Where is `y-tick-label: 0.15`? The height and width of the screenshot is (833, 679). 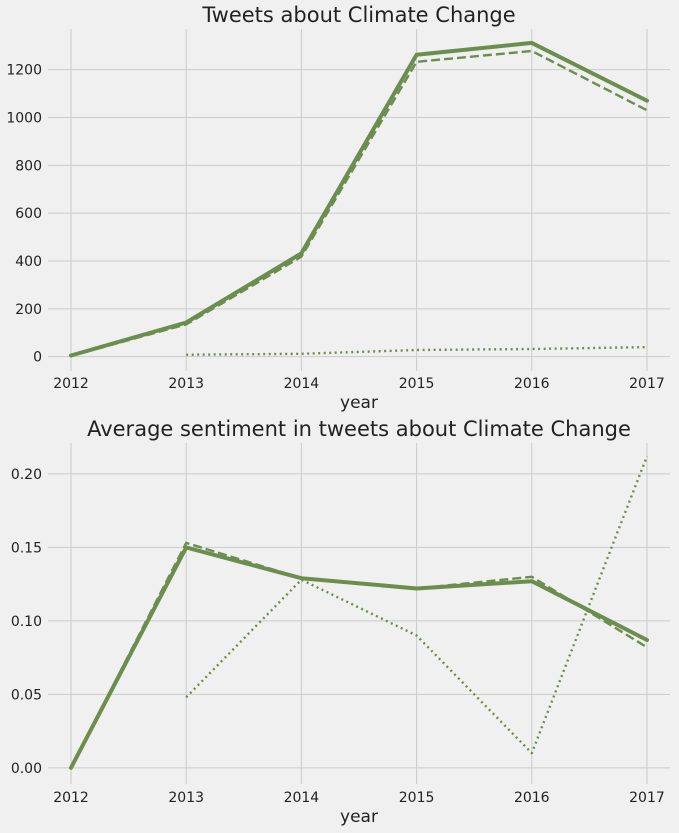 y-tick-label: 0.15 is located at coordinates (26, 548).